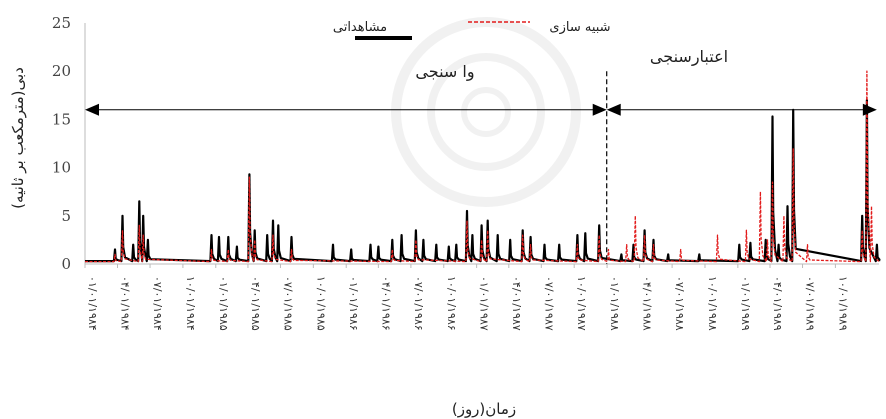  Describe the element at coordinates (255, 303) in the screenshot. I see `x-tick-label: ۰۴/۰۱/۱۹۸۵` at that location.